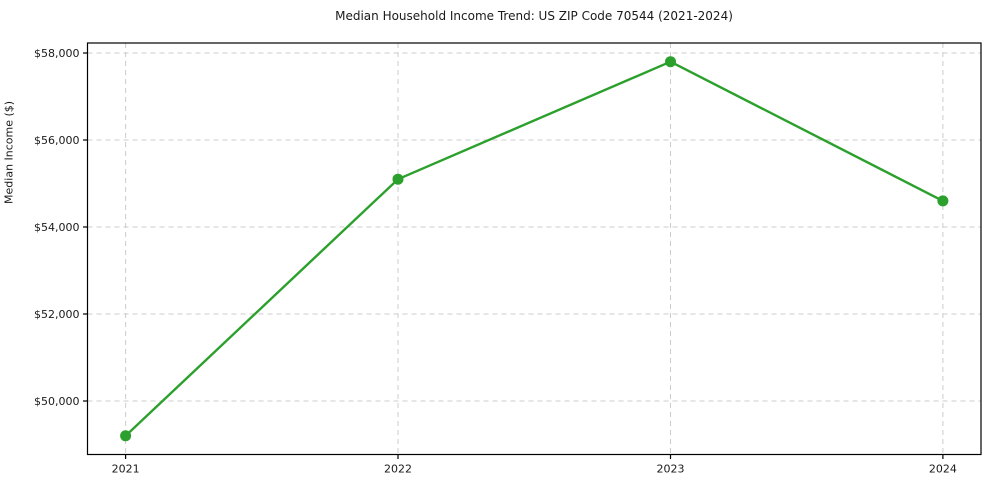 Image resolution: width=989 pixels, height=490 pixels. What do you see at coordinates (126, 469) in the screenshot?
I see `x-tick-label: 2021` at bounding box center [126, 469].